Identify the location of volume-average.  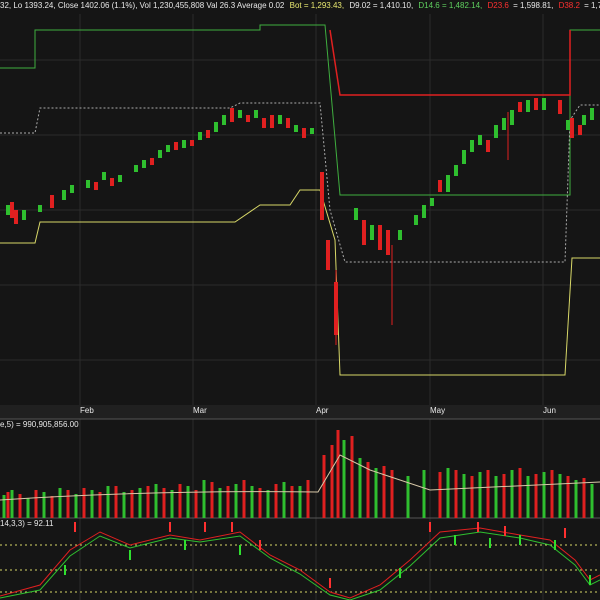
(300, 477).